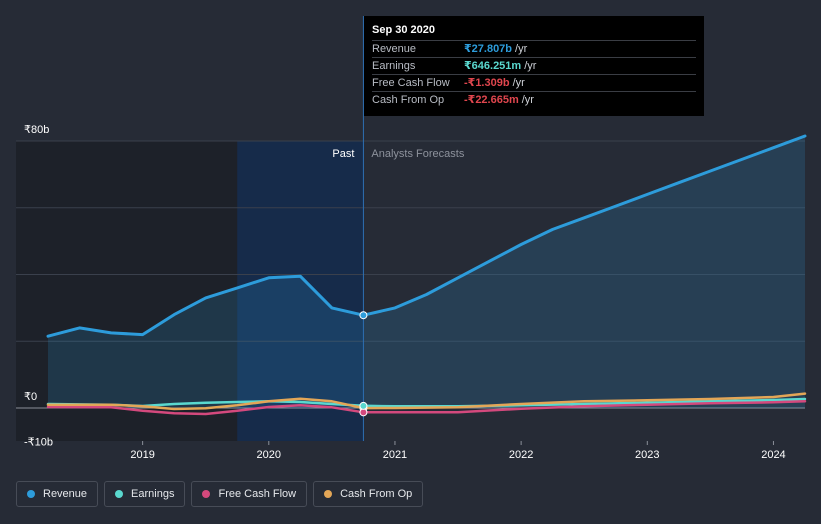 The height and width of the screenshot is (524, 821). I want to click on legend-item-free-cash-flow: Free Cash Flow, so click(249, 494).